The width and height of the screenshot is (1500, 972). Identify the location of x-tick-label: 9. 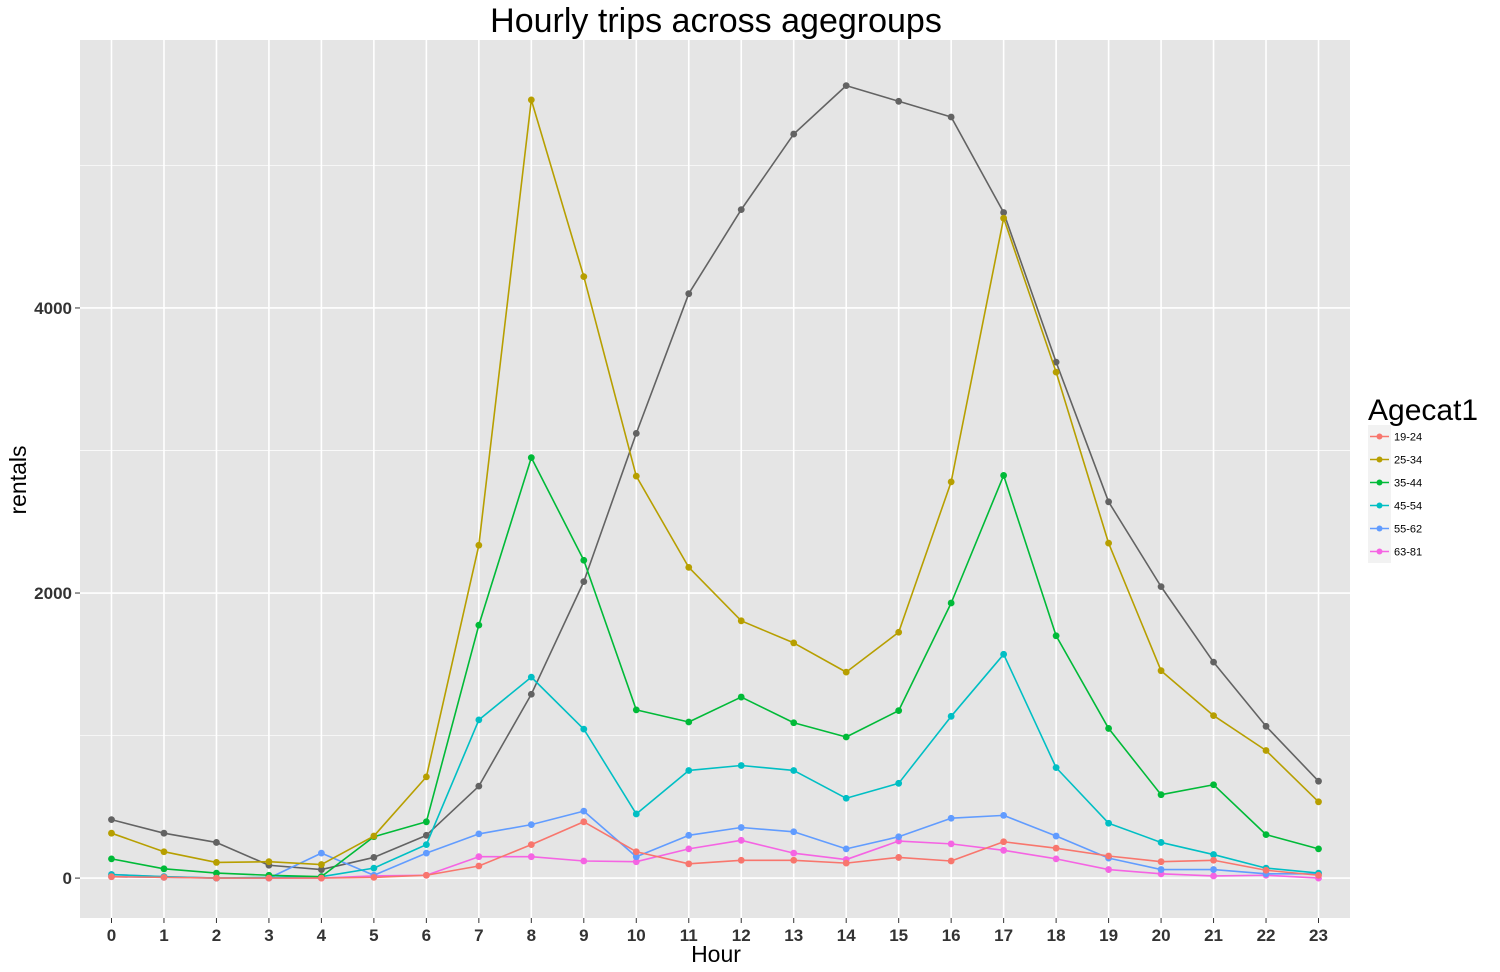
(583, 935).